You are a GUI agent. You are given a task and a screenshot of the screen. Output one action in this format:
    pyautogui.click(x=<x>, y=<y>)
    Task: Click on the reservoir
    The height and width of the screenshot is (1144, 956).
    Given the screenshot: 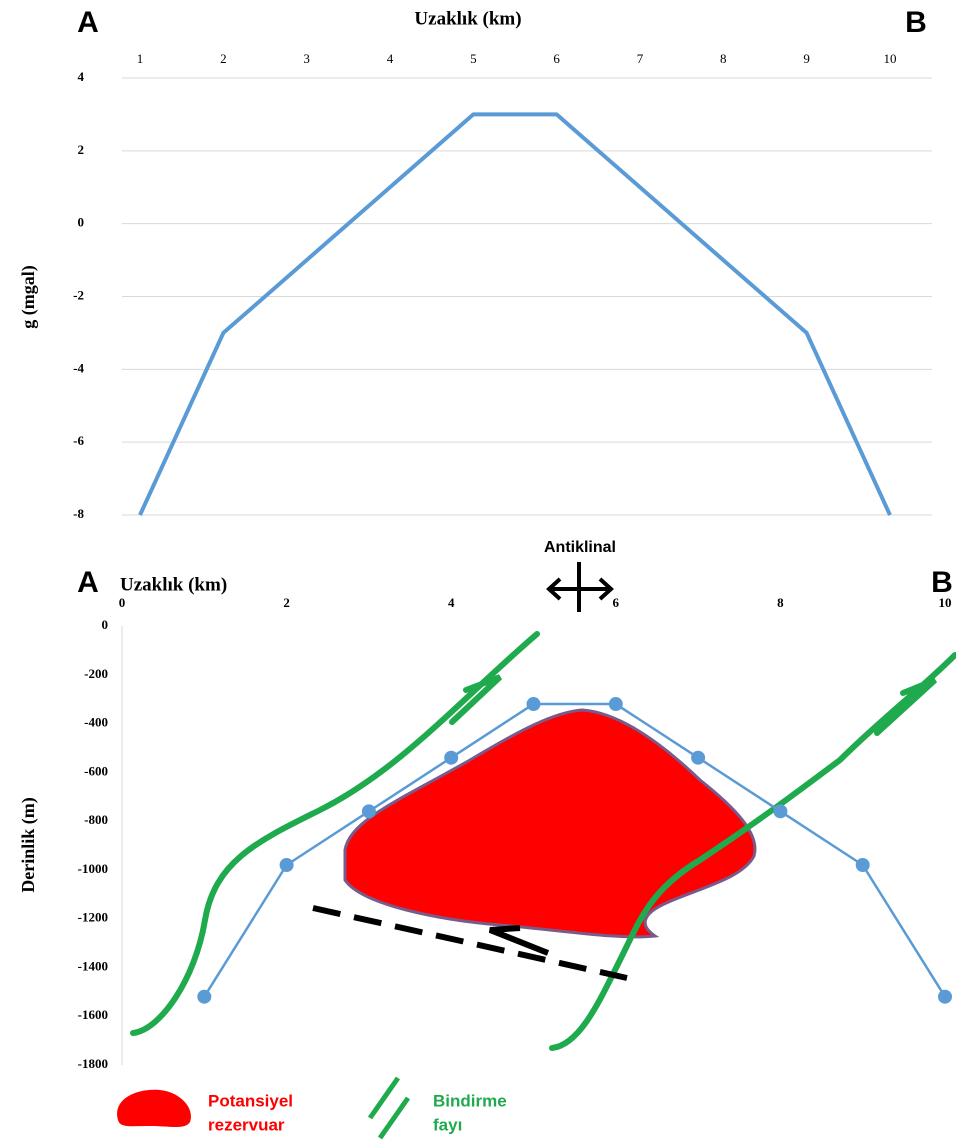 What is the action you would take?
    pyautogui.click(x=550, y=823)
    